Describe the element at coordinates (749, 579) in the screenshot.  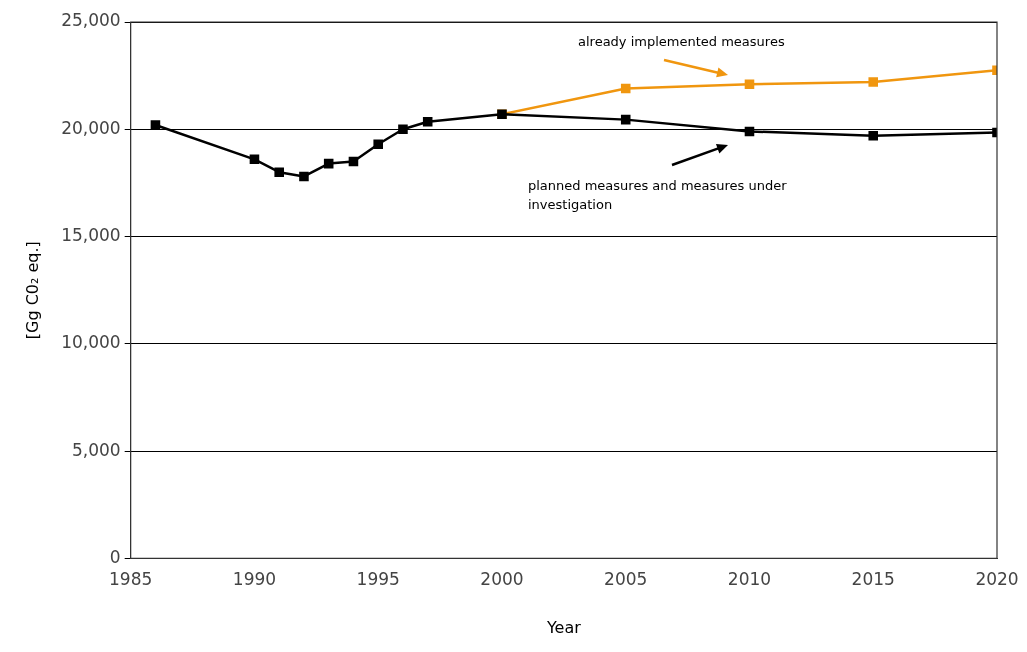
I see `x-tick-label: 2010` at that location.